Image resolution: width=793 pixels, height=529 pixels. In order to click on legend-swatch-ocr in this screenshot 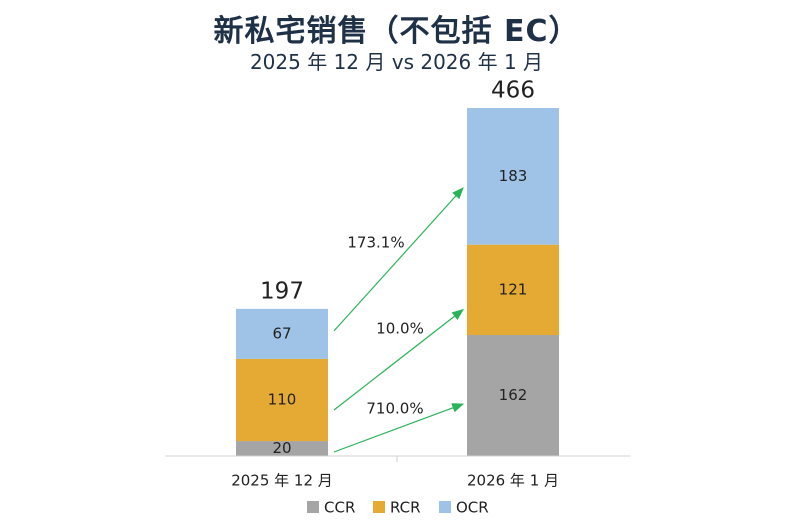, I will do `click(445, 507)`.